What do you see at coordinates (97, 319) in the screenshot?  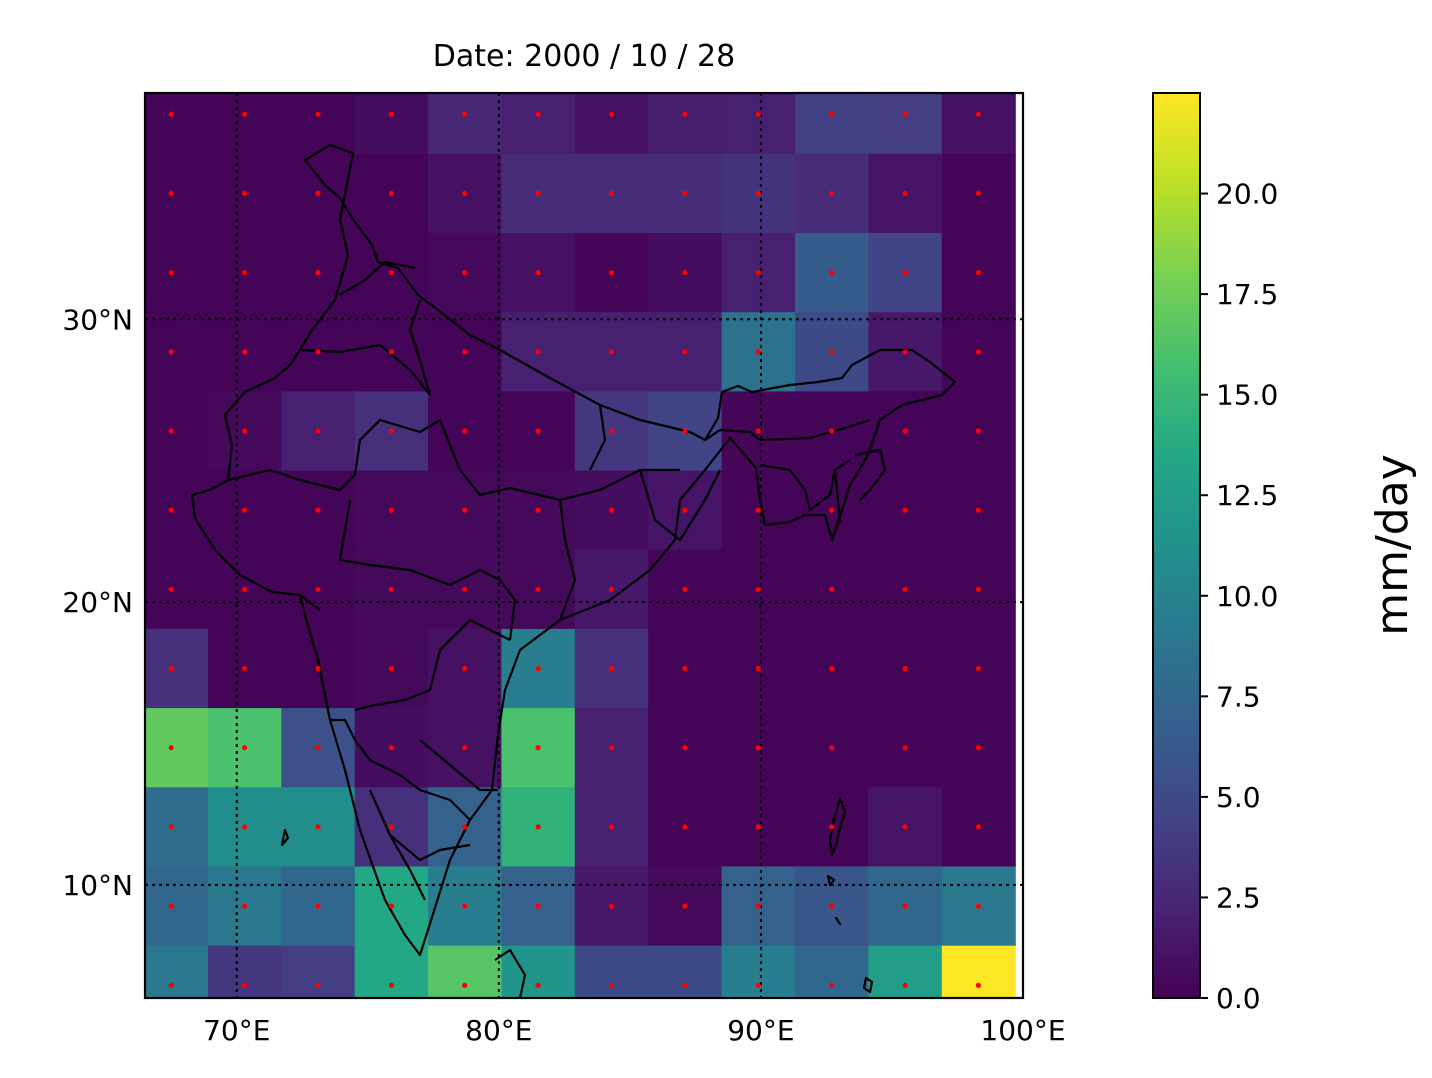 I see `latitude-tick-label: 30°N` at bounding box center [97, 319].